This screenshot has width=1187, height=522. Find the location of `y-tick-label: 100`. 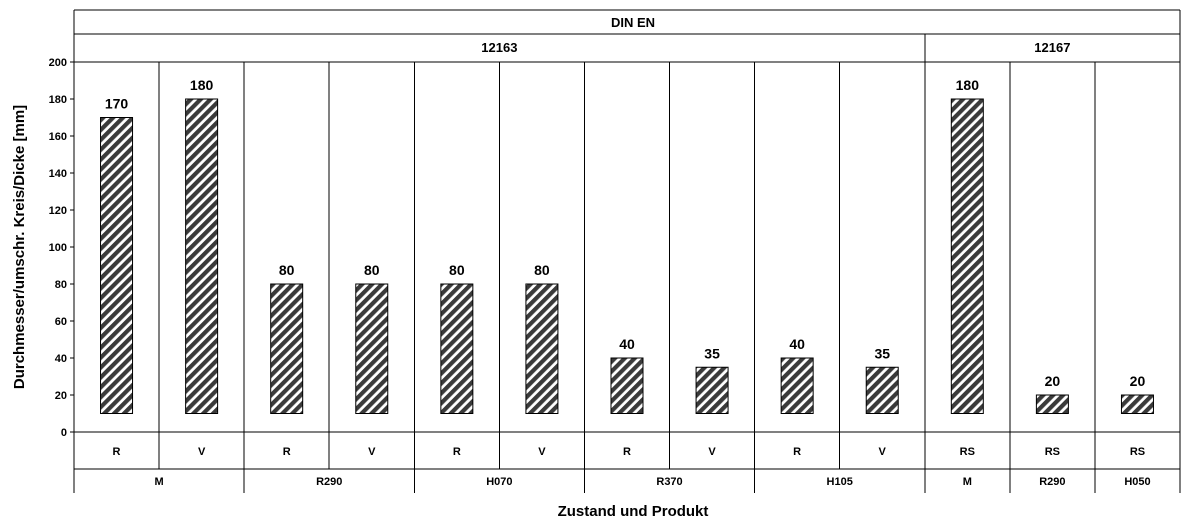

y-tick-label: 100 is located at coordinates (58, 248).